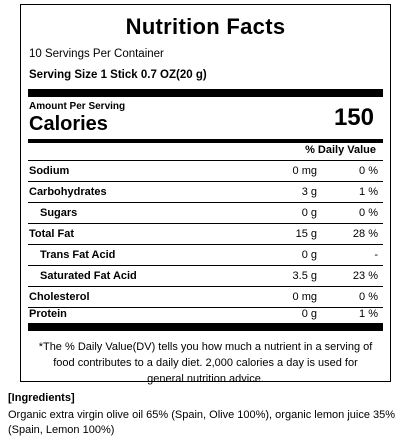 The width and height of the screenshot is (411, 443). What do you see at coordinates (353, 117) in the screenshot?
I see `calories-value: 150` at bounding box center [353, 117].